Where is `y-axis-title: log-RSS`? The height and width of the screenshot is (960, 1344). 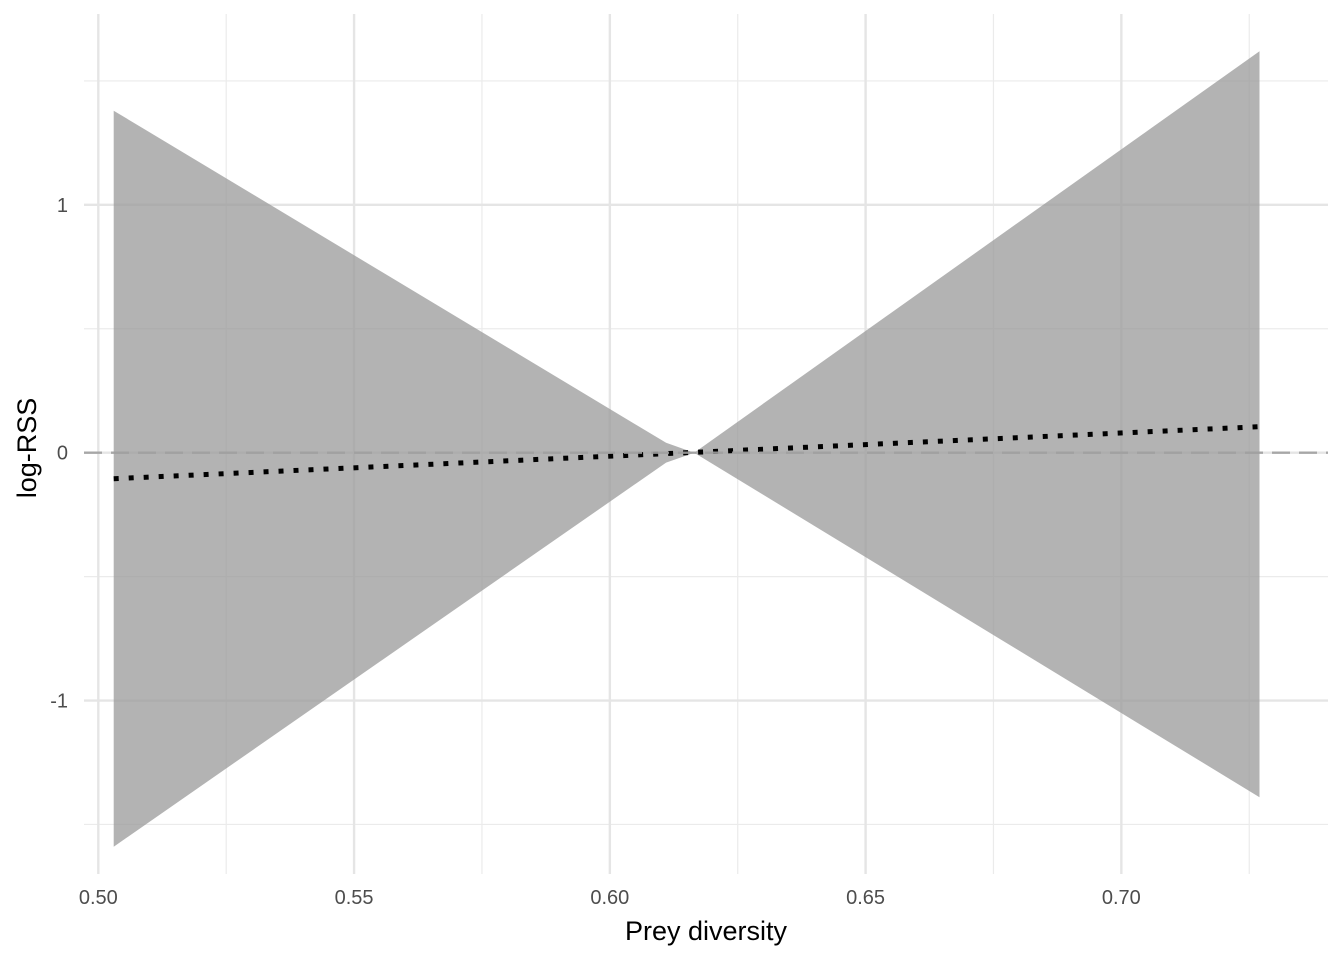 y-axis-title: log-RSS is located at coordinates (27, 448).